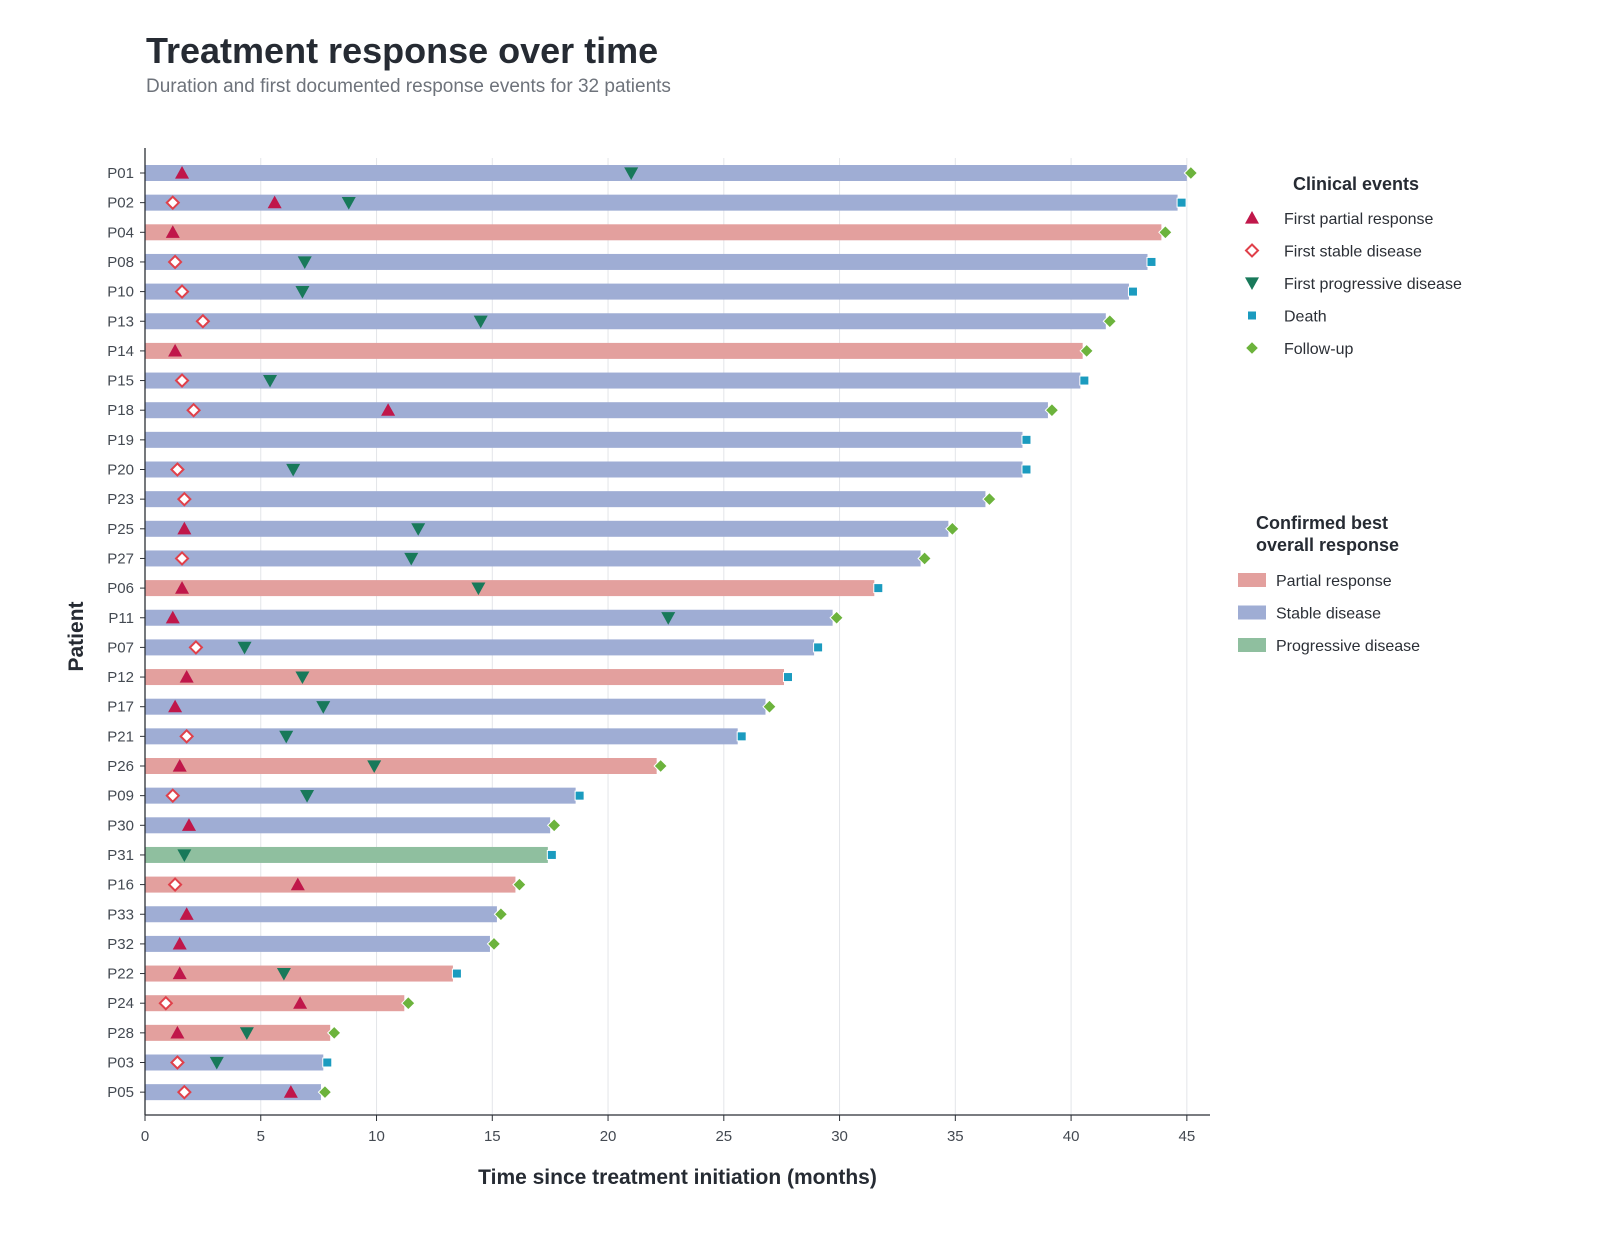 The height and width of the screenshot is (1236, 1600). I want to click on marker-partial-p33, so click(186, 913).